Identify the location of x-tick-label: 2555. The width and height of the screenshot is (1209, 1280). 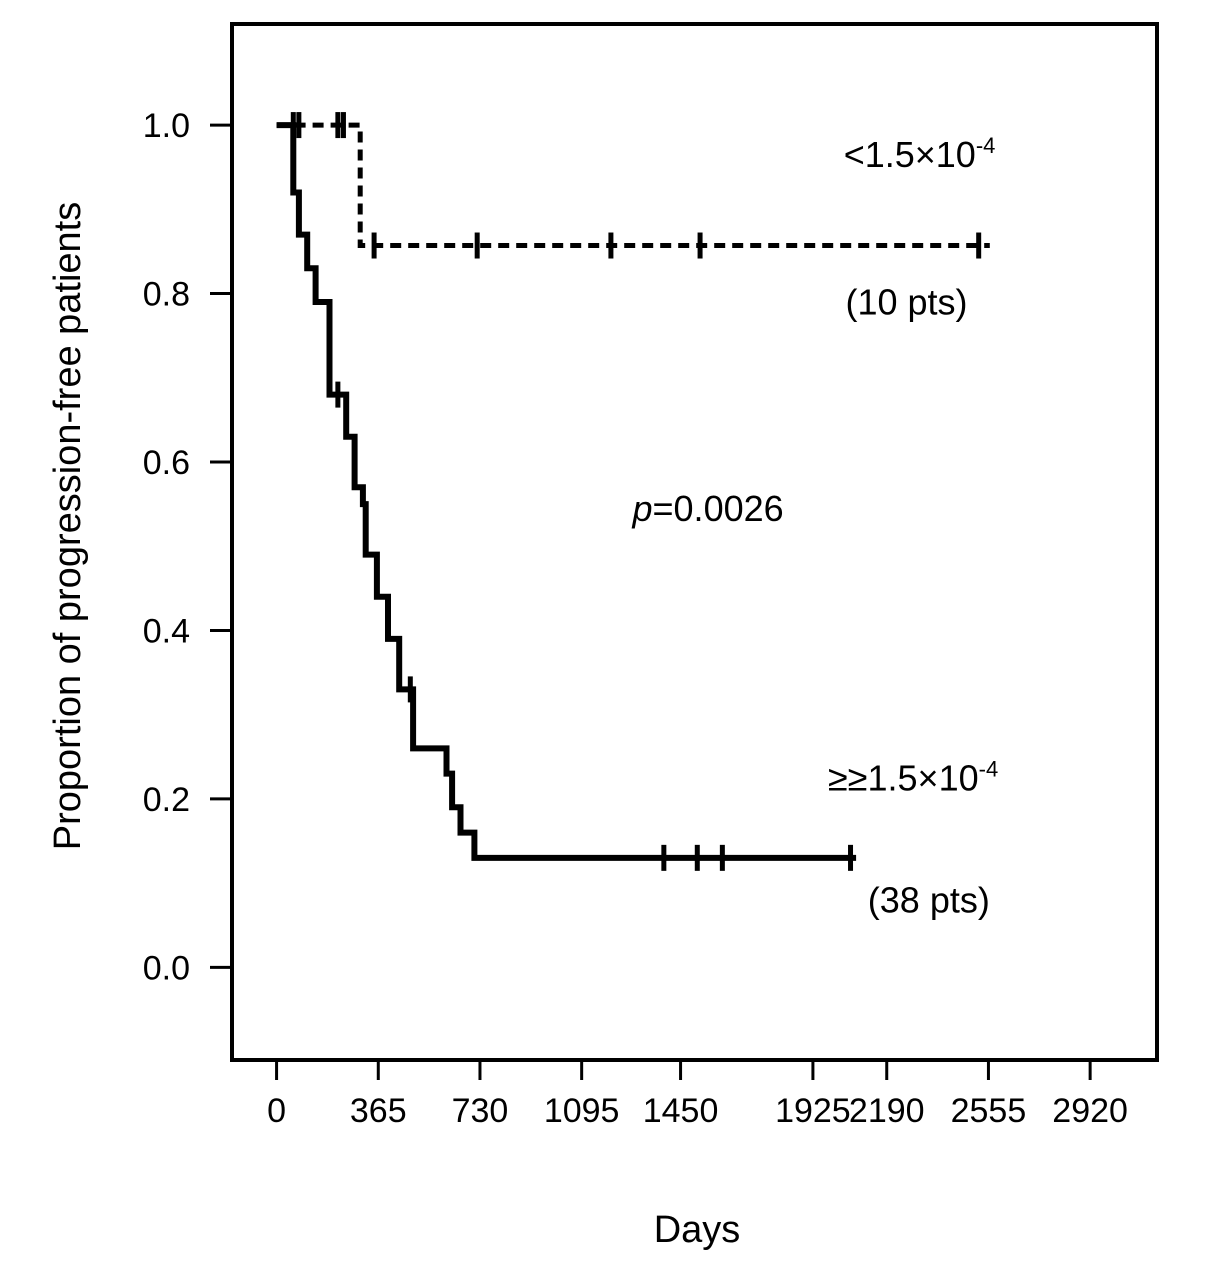
(989, 1111).